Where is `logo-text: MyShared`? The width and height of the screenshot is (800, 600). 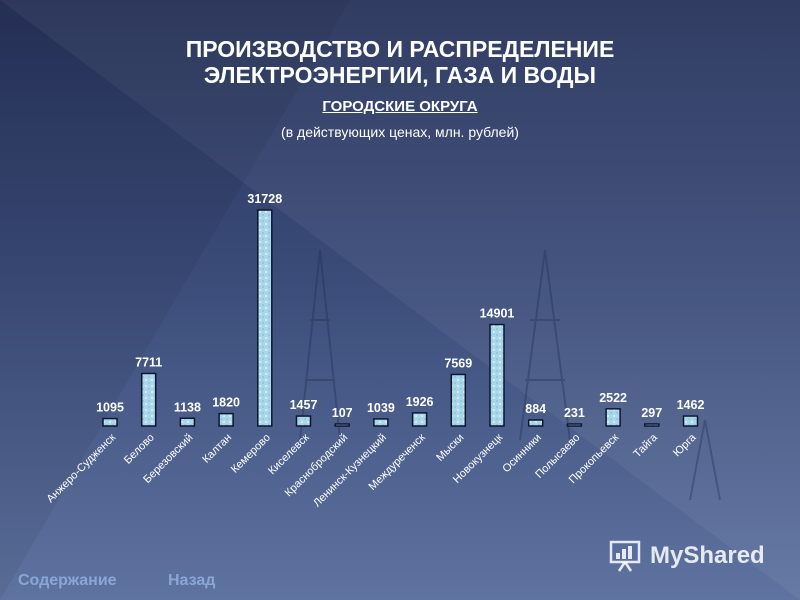
logo-text: MyShared is located at coordinates (707, 555).